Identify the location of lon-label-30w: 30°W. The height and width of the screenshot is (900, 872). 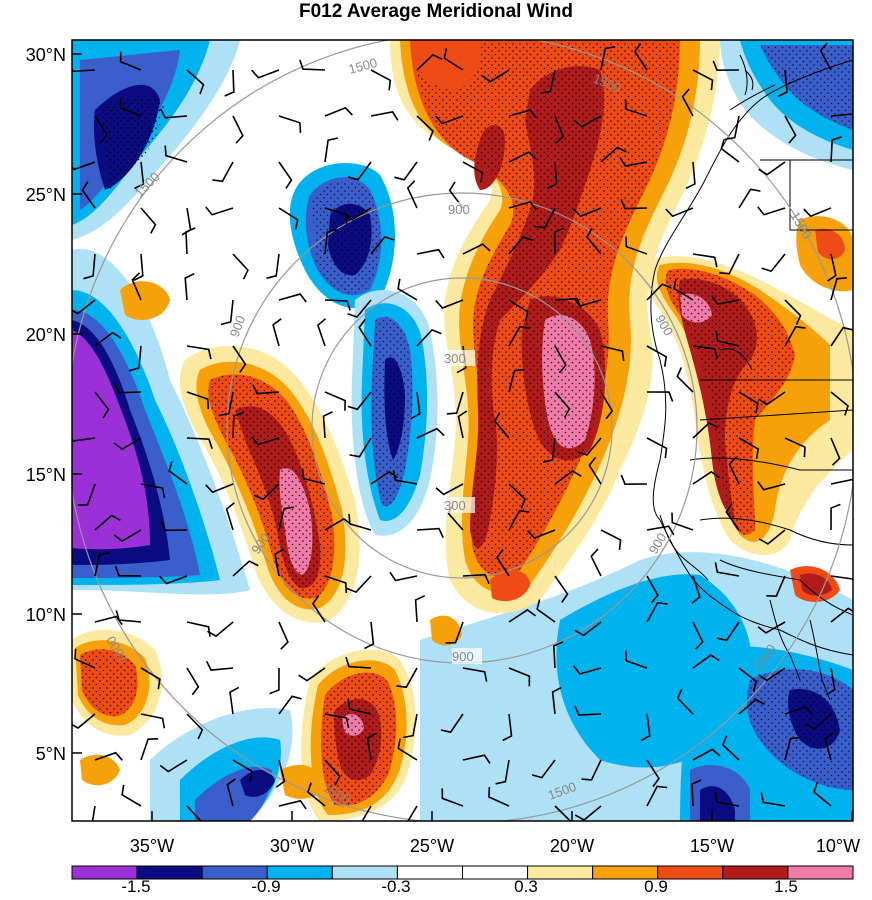
(292, 846).